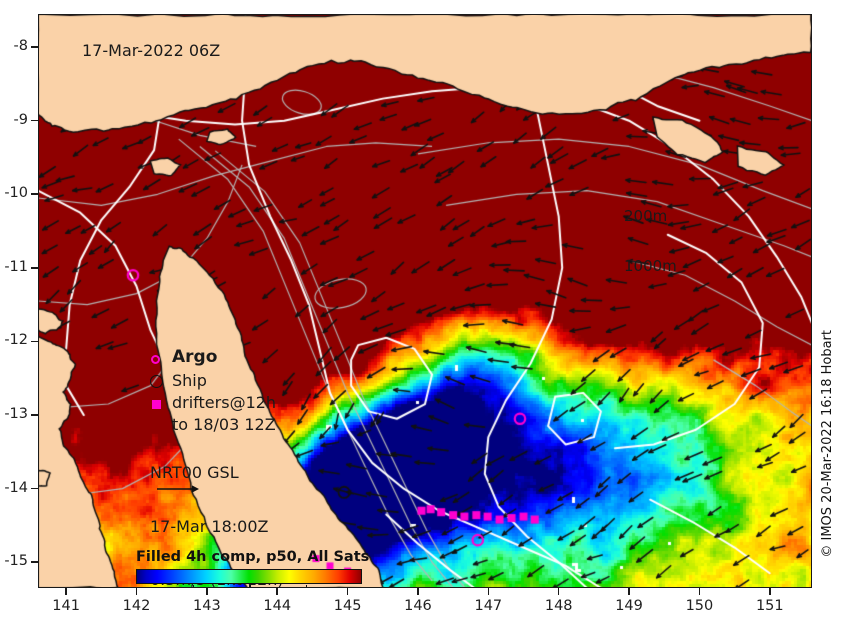  What do you see at coordinates (178, 489) in the screenshot?
I see `vector-scale-arrow-icon` at bounding box center [178, 489].